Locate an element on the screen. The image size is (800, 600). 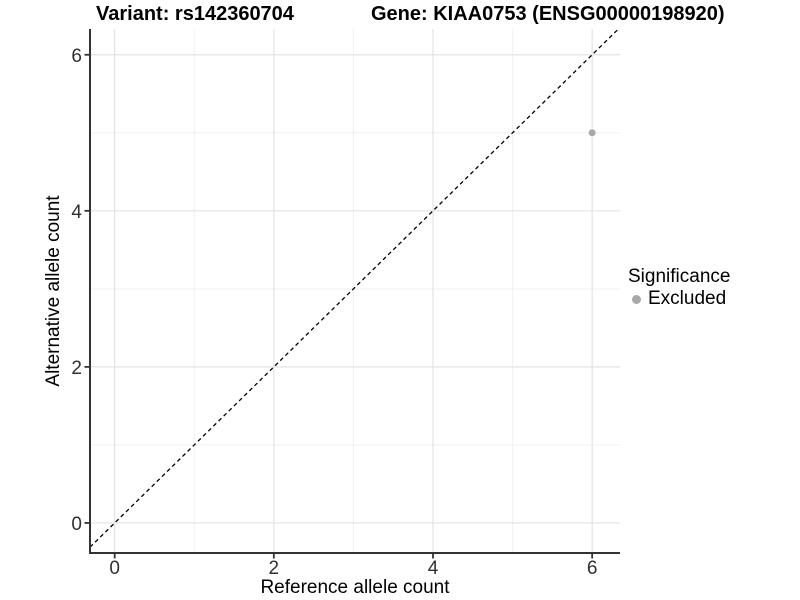
legend-item-label: Excluded is located at coordinates (687, 298).